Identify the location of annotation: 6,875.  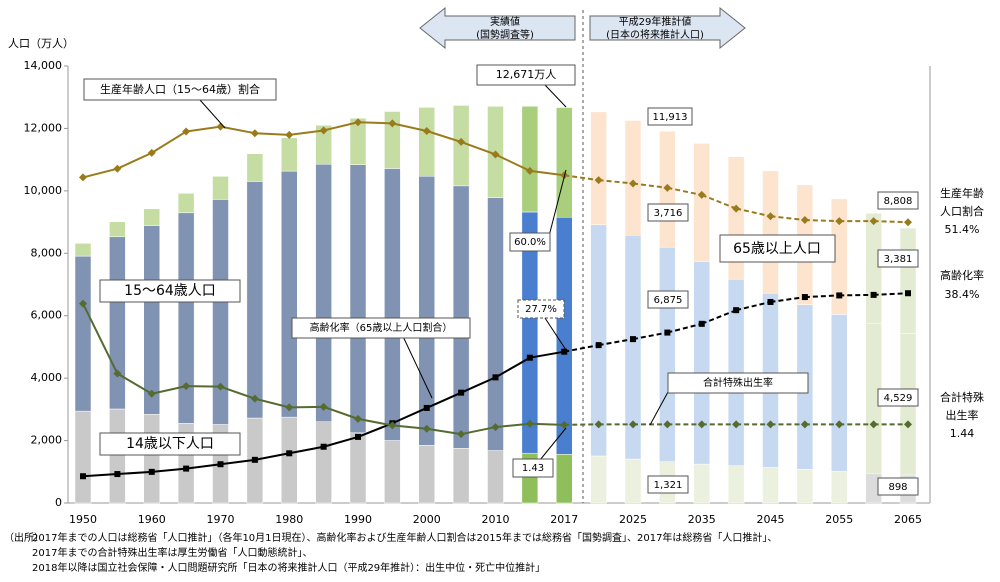
(668, 300).